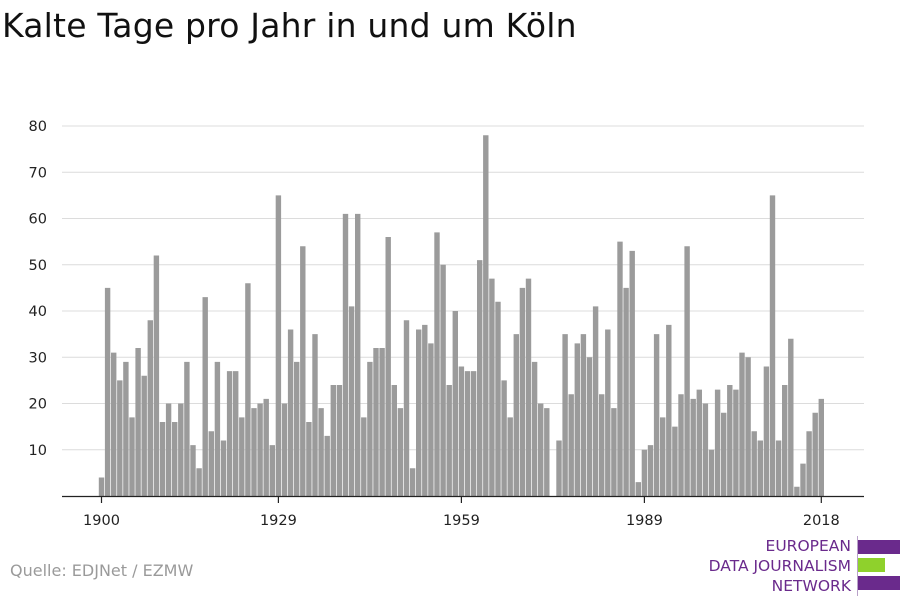 Image resolution: width=900 pixels, height=600 pixels. Describe the element at coordinates (711, 472) in the screenshot. I see `bar-2000` at that location.